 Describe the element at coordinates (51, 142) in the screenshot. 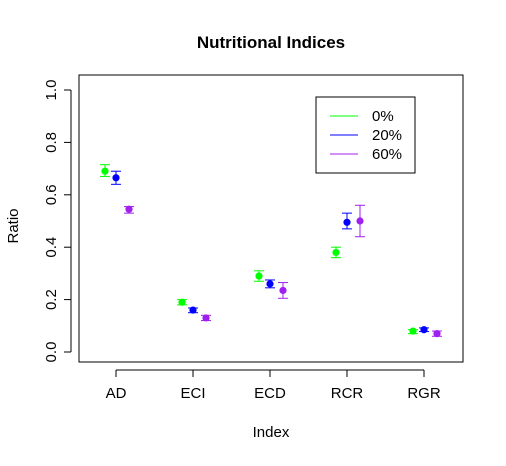

I see `y-tick-label: 0.8` at that location.